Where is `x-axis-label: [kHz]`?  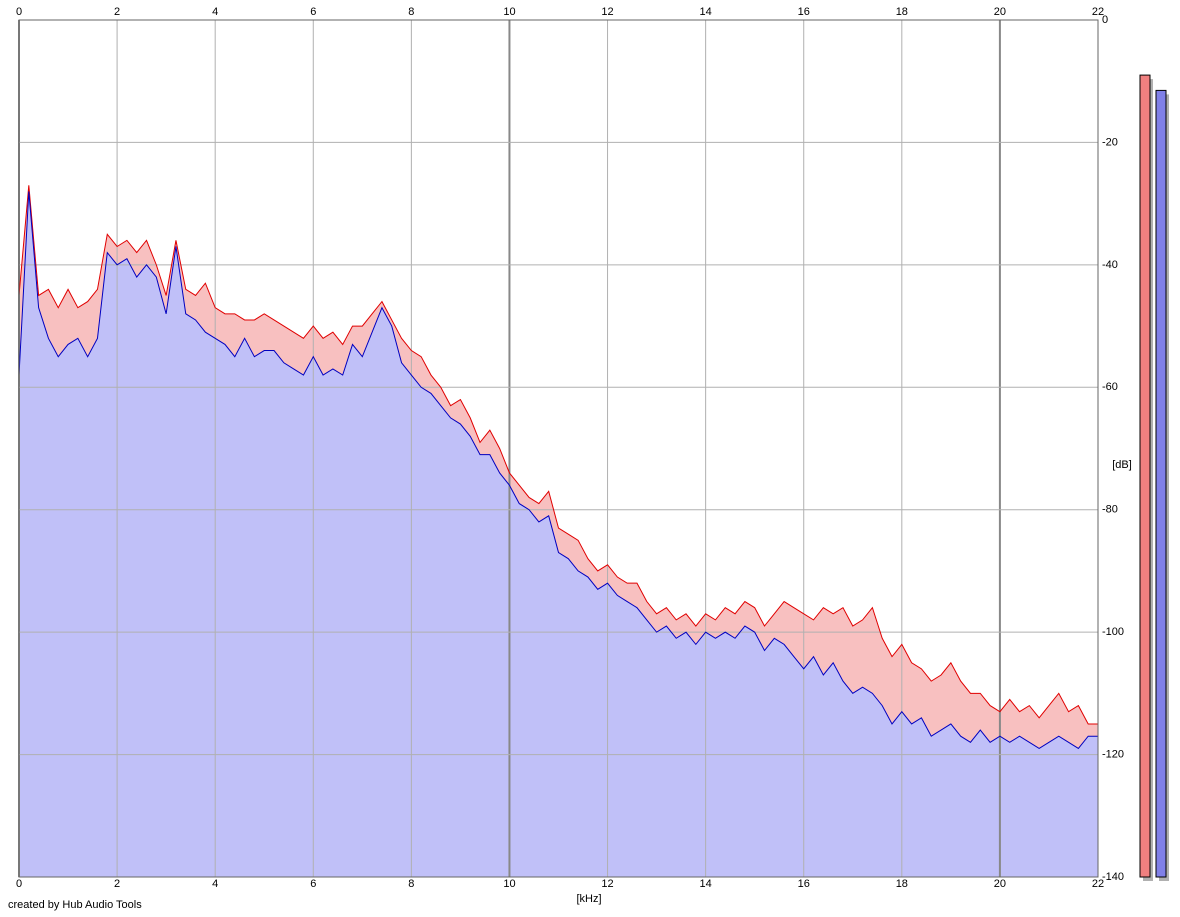
x-axis-label: [kHz] is located at coordinates (588, 899).